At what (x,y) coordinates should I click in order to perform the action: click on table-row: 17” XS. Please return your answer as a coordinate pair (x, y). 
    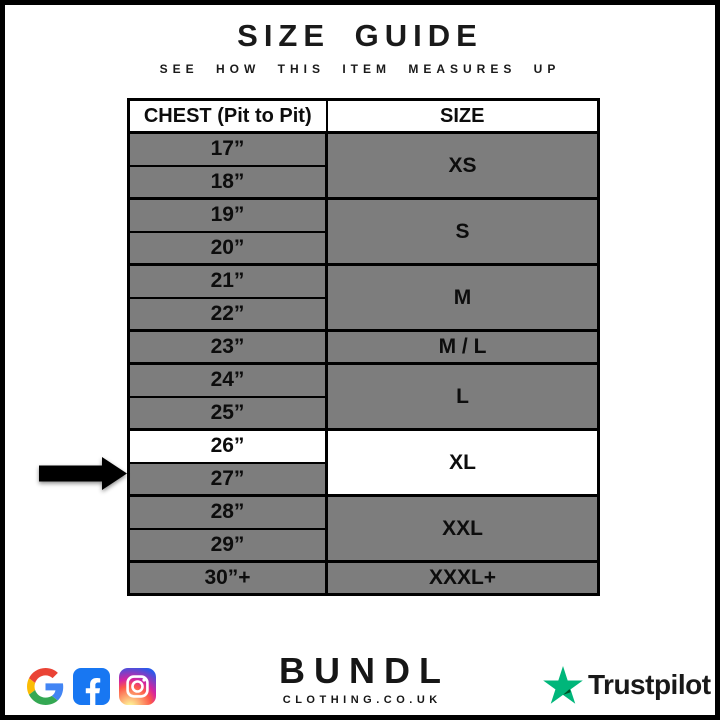
    Looking at the image, I should click on (363, 165).